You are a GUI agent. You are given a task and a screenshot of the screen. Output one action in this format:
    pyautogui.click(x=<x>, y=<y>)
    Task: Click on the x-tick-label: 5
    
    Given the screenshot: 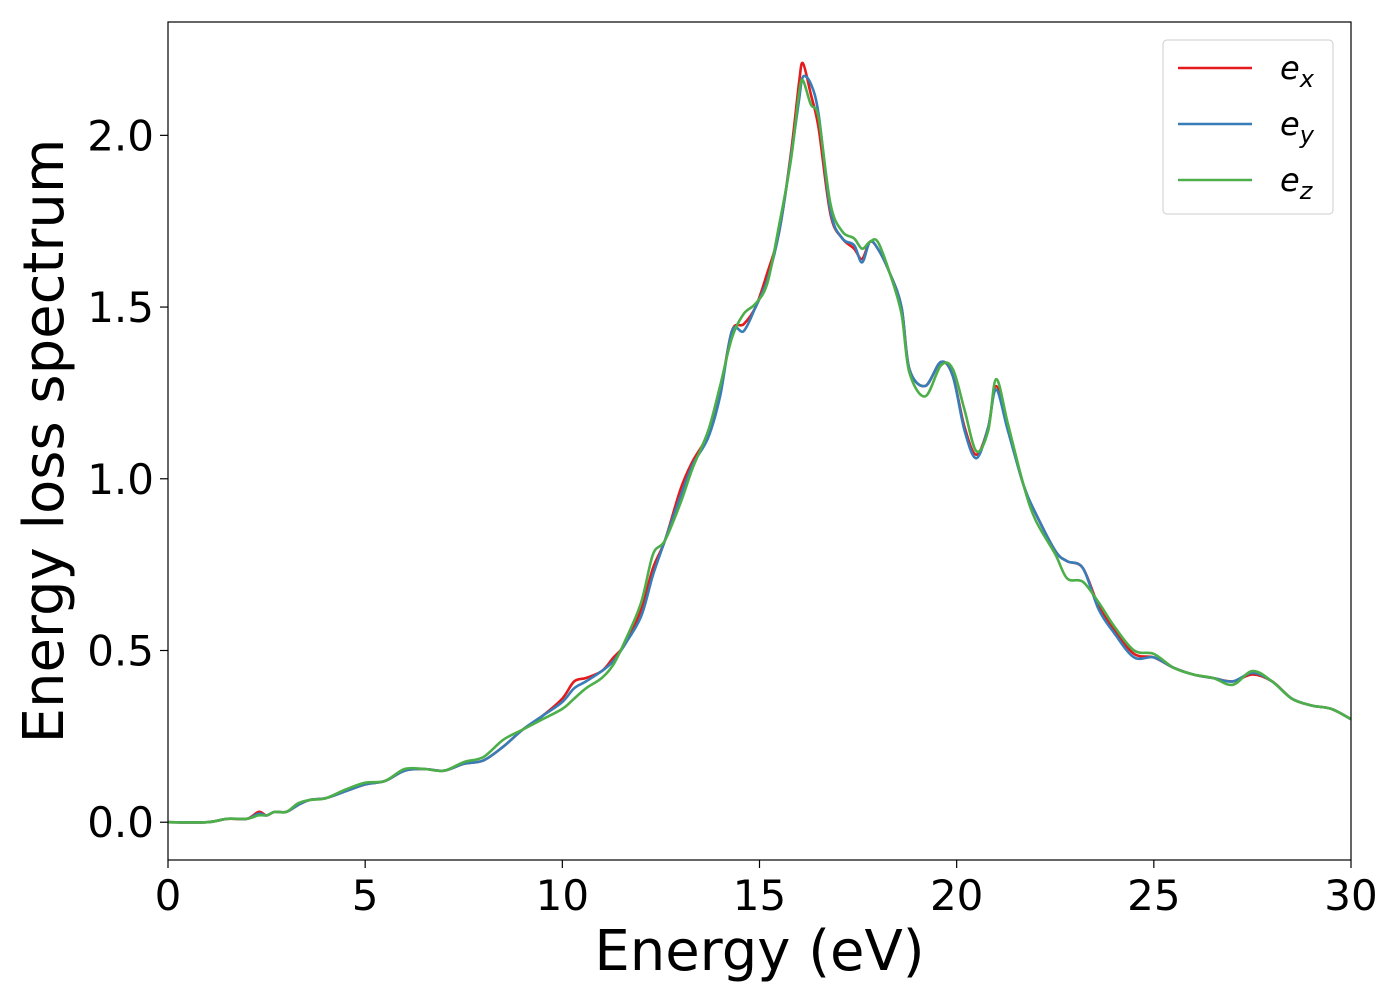 What is the action you would take?
    pyautogui.click(x=365, y=895)
    